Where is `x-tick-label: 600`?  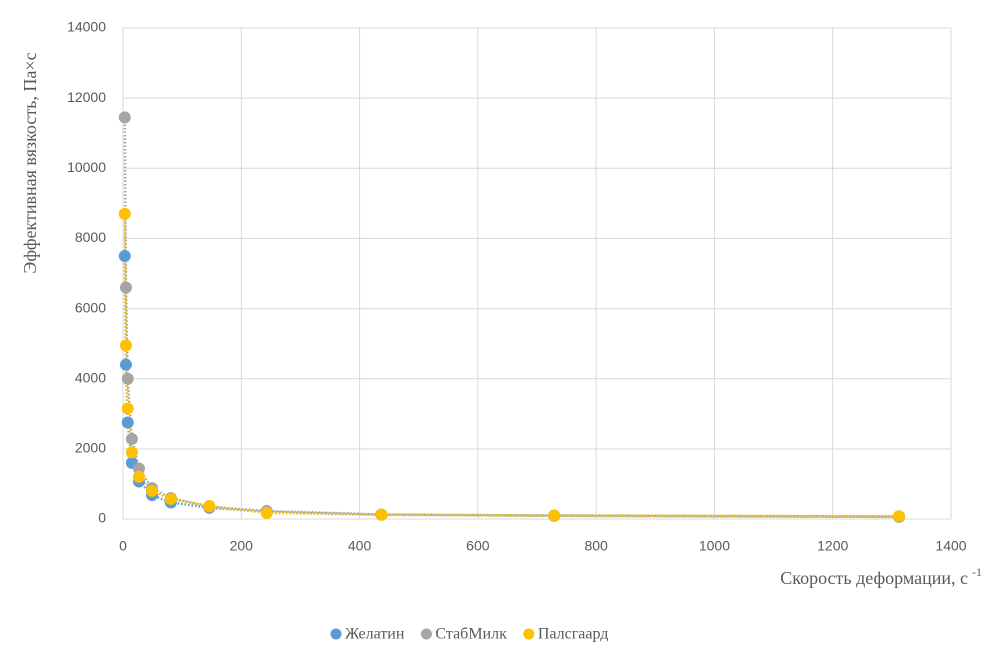 x-tick-label: 600 is located at coordinates (478, 546).